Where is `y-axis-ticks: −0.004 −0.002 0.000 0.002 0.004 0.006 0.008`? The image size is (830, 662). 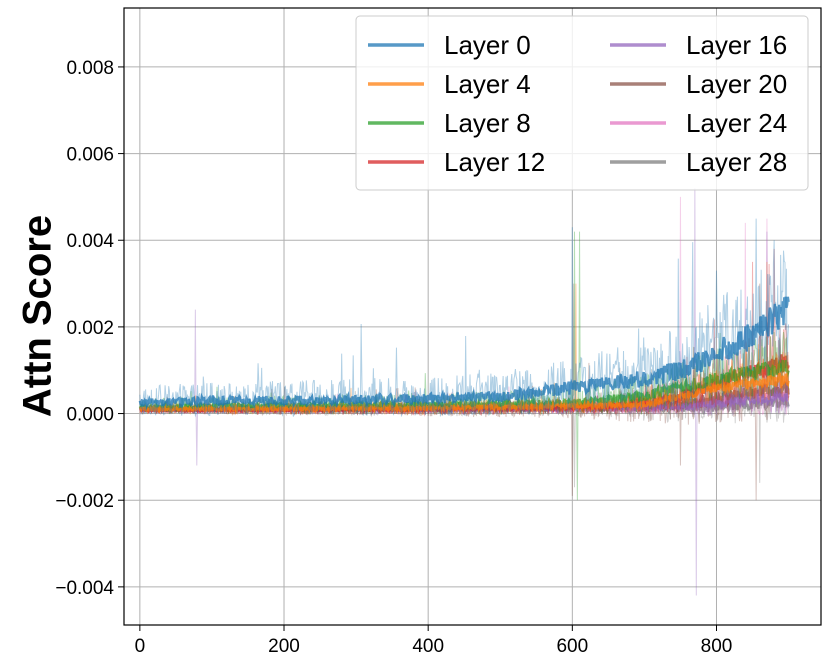 y-axis-ticks: −0.004 −0.002 0.000 0.002 0.004 0.006 0.008 is located at coordinates (89, 328).